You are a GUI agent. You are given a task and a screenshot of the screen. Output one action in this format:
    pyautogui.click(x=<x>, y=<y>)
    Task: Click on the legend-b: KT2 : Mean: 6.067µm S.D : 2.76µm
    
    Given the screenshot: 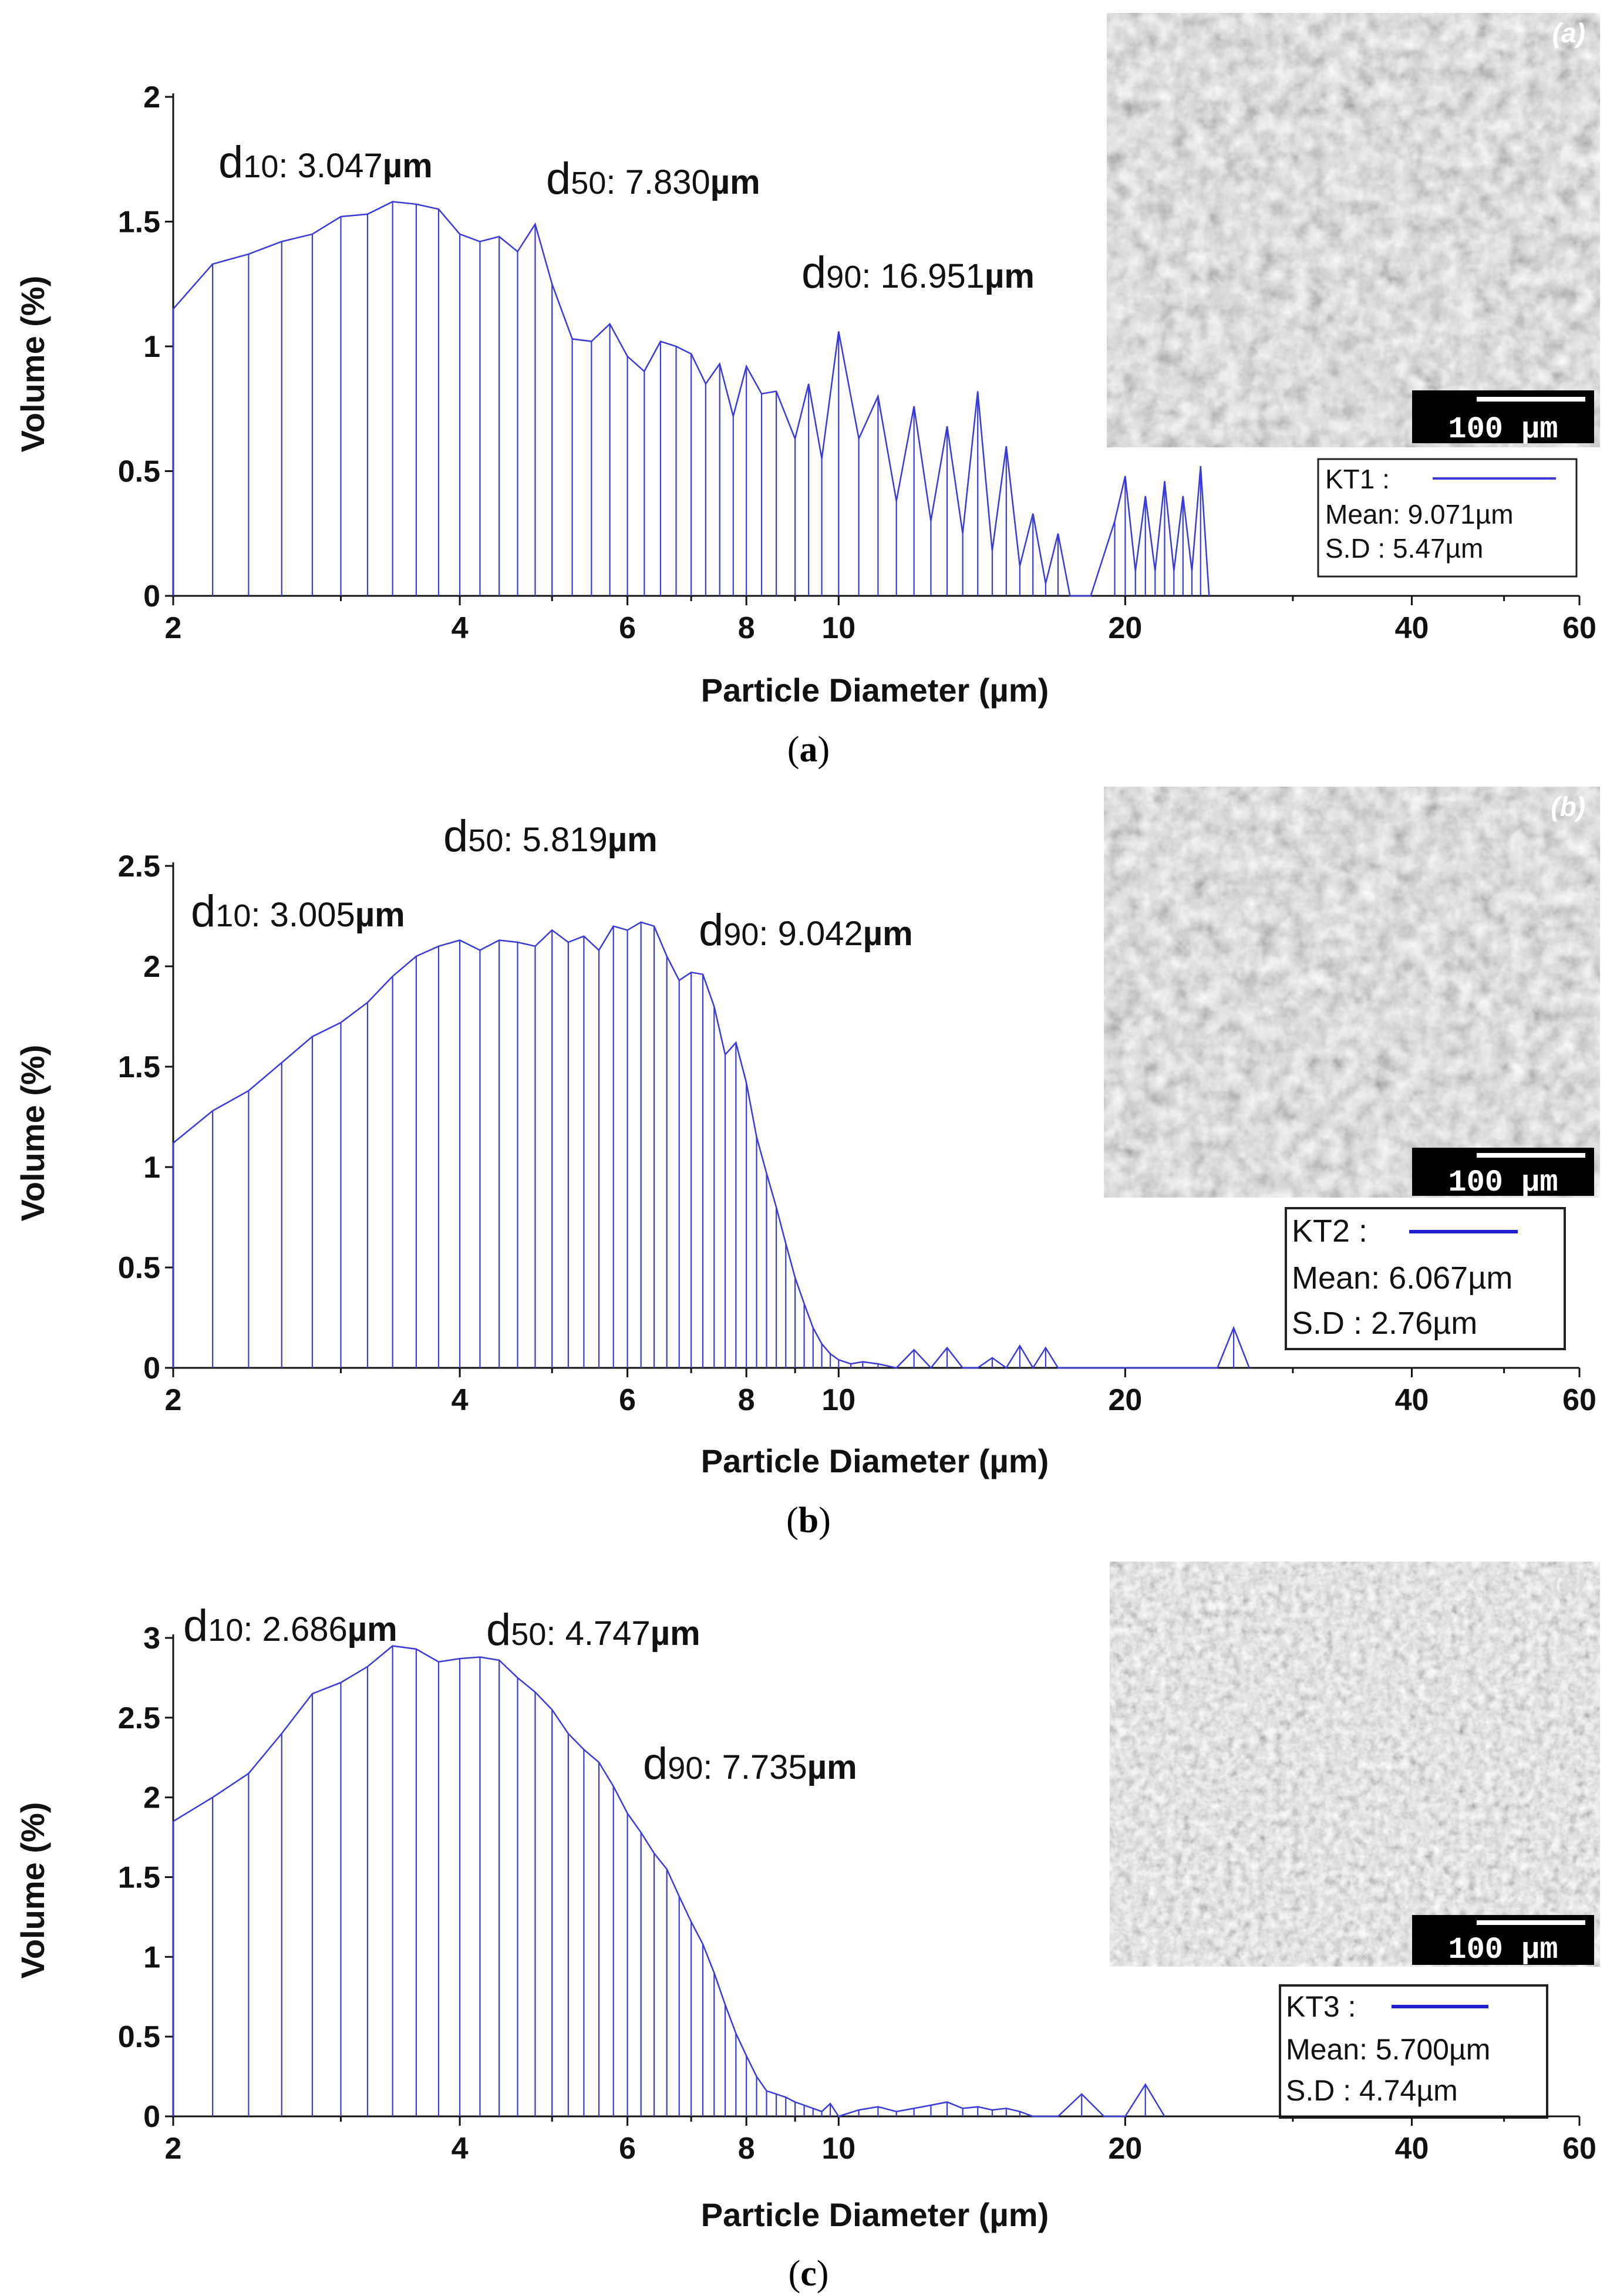 What is the action you would take?
    pyautogui.click(x=1425, y=1278)
    